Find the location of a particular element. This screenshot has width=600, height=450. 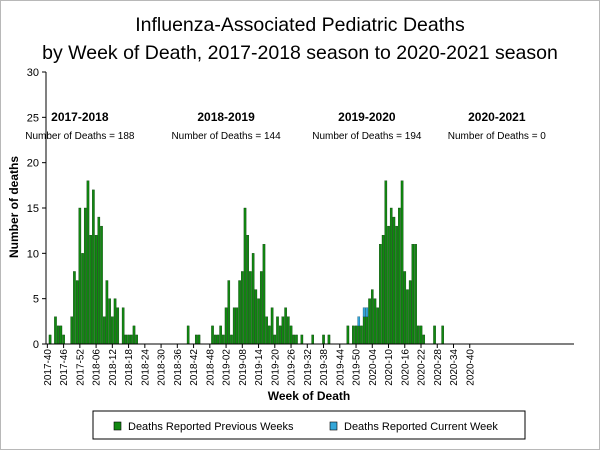

y-tick-label: 15 is located at coordinates (33, 209).